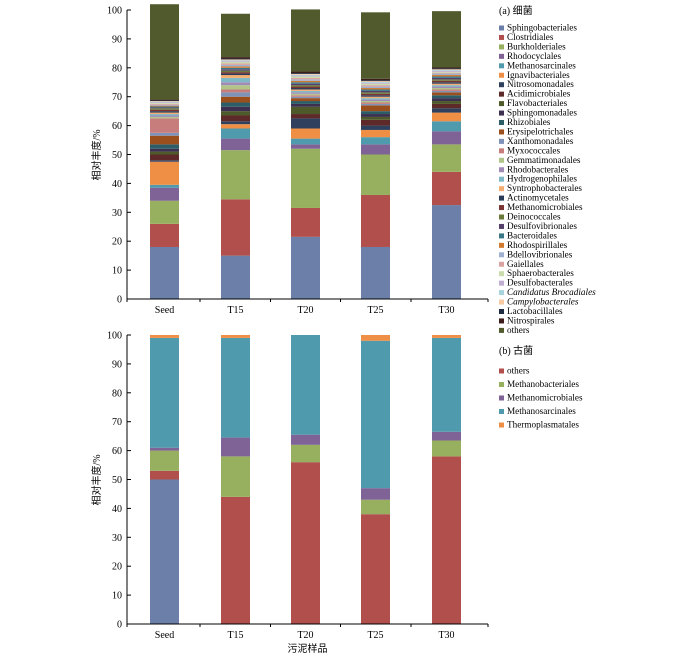 The image size is (700, 667). Describe the element at coordinates (164, 173) in the screenshot. I see `bar-a-seed-ignavibacteriales` at that location.